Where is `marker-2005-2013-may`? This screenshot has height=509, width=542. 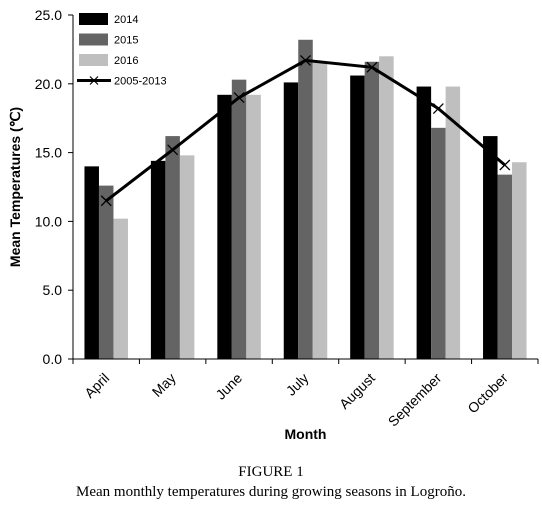 marker-2005-2013-may is located at coordinates (173, 150).